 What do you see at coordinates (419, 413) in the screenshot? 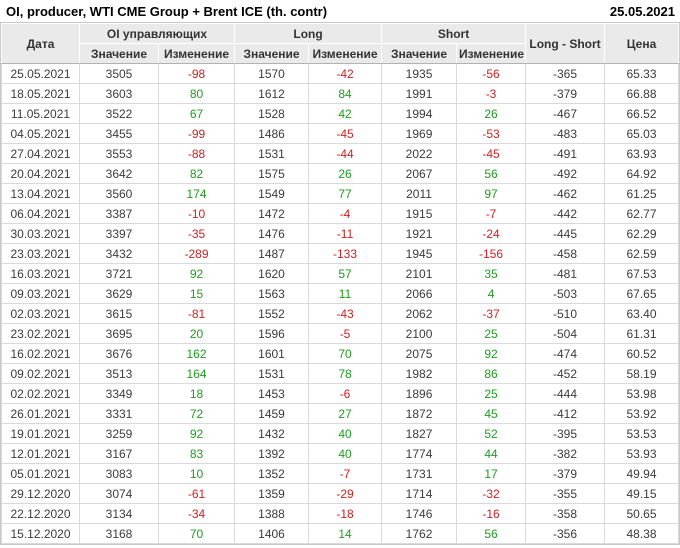
I see `cell-short-value: 1872` at bounding box center [419, 413].